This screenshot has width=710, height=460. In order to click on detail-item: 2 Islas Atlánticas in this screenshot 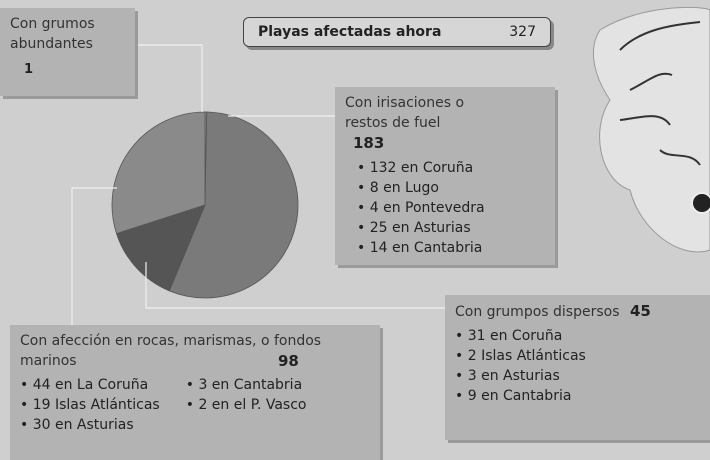, I will do `click(577, 356)`.